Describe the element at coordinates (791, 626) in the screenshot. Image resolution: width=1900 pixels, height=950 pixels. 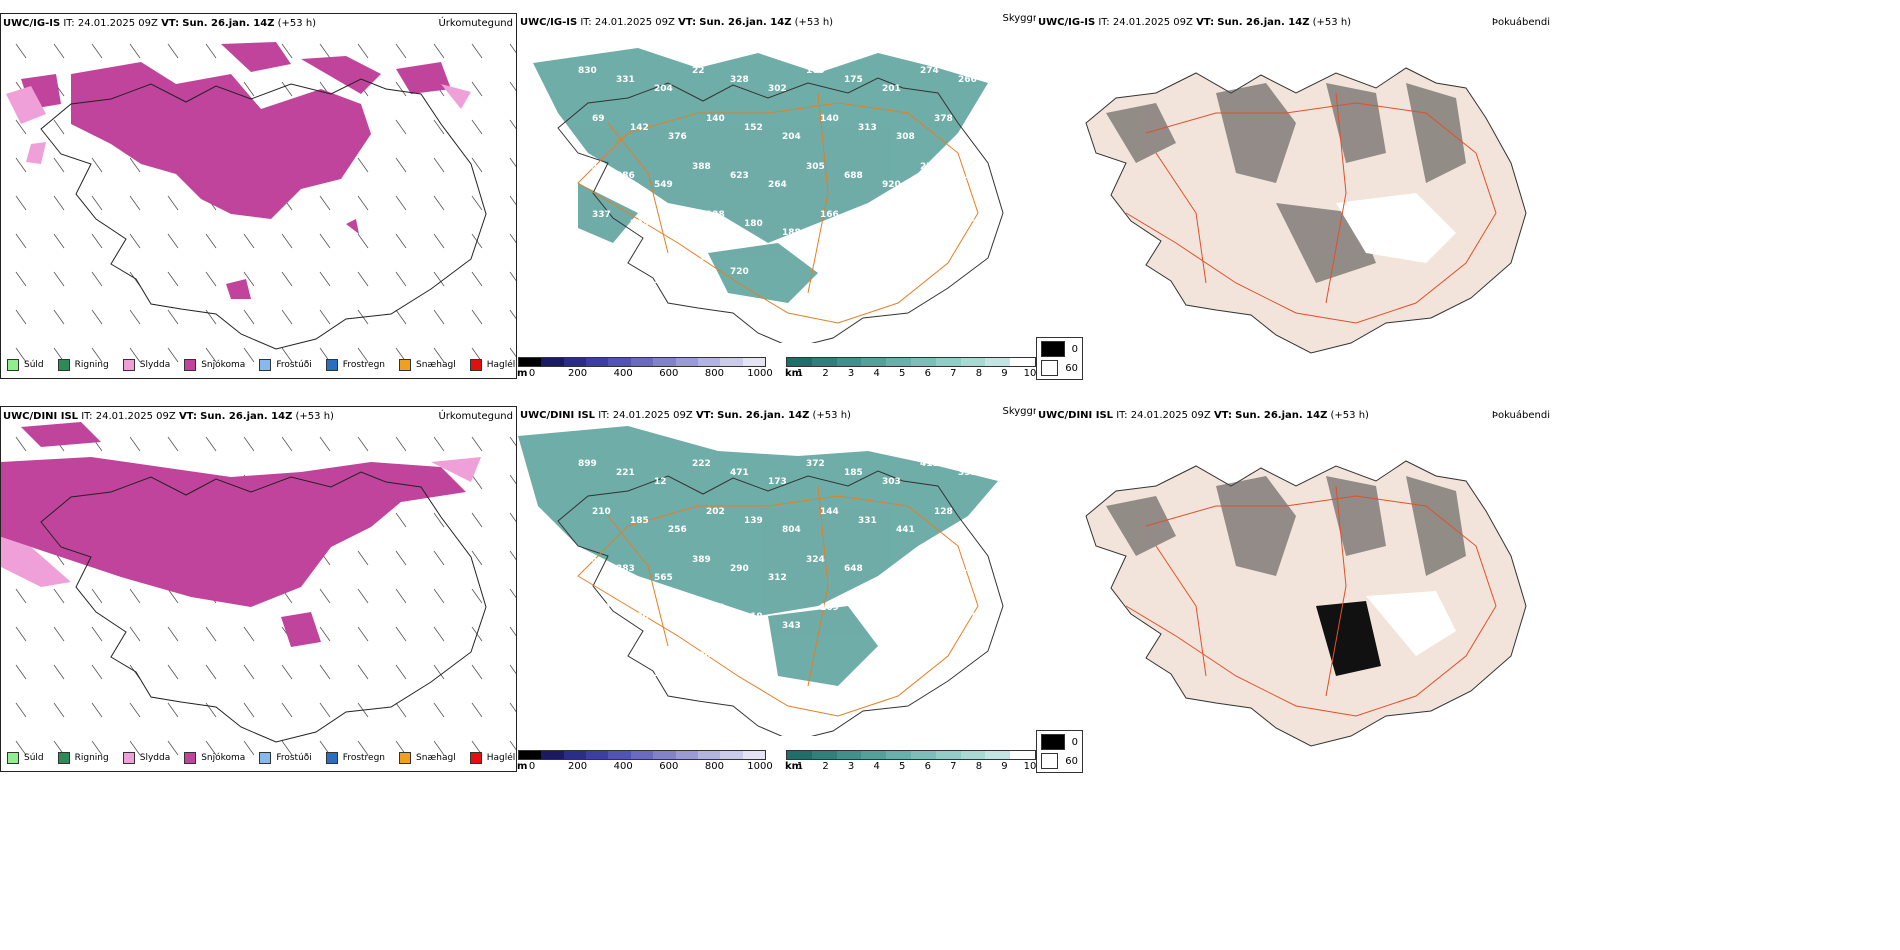
I see `cloudbase-value: 343` at that location.